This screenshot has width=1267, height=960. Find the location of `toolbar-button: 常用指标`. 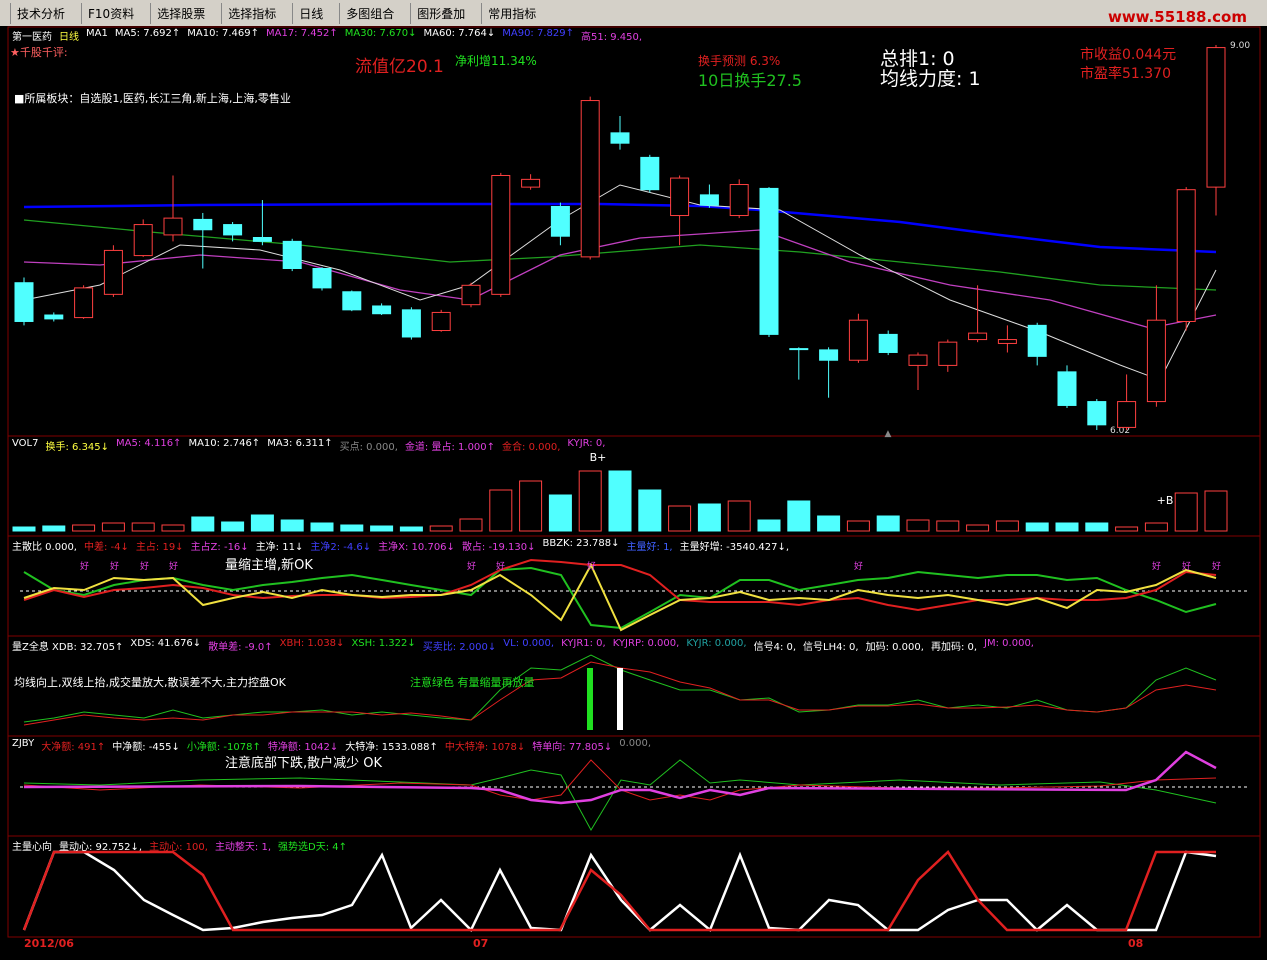

toolbar-button: 常用指标 is located at coordinates (511, 13).